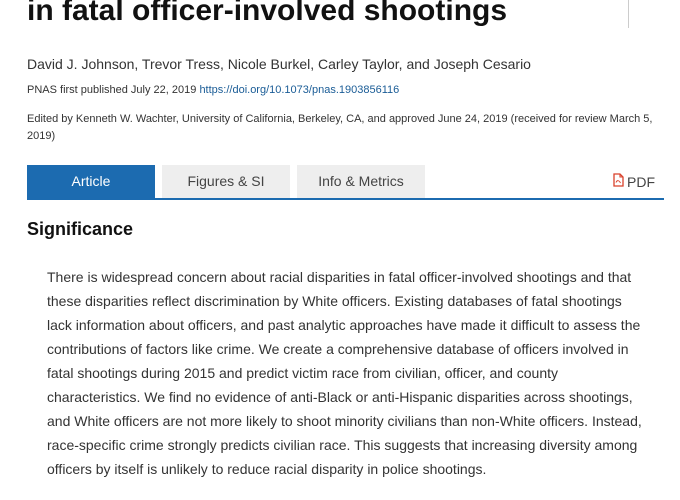  Describe the element at coordinates (226, 181) in the screenshot. I see `tab-figures-si: Figures & SI` at that location.